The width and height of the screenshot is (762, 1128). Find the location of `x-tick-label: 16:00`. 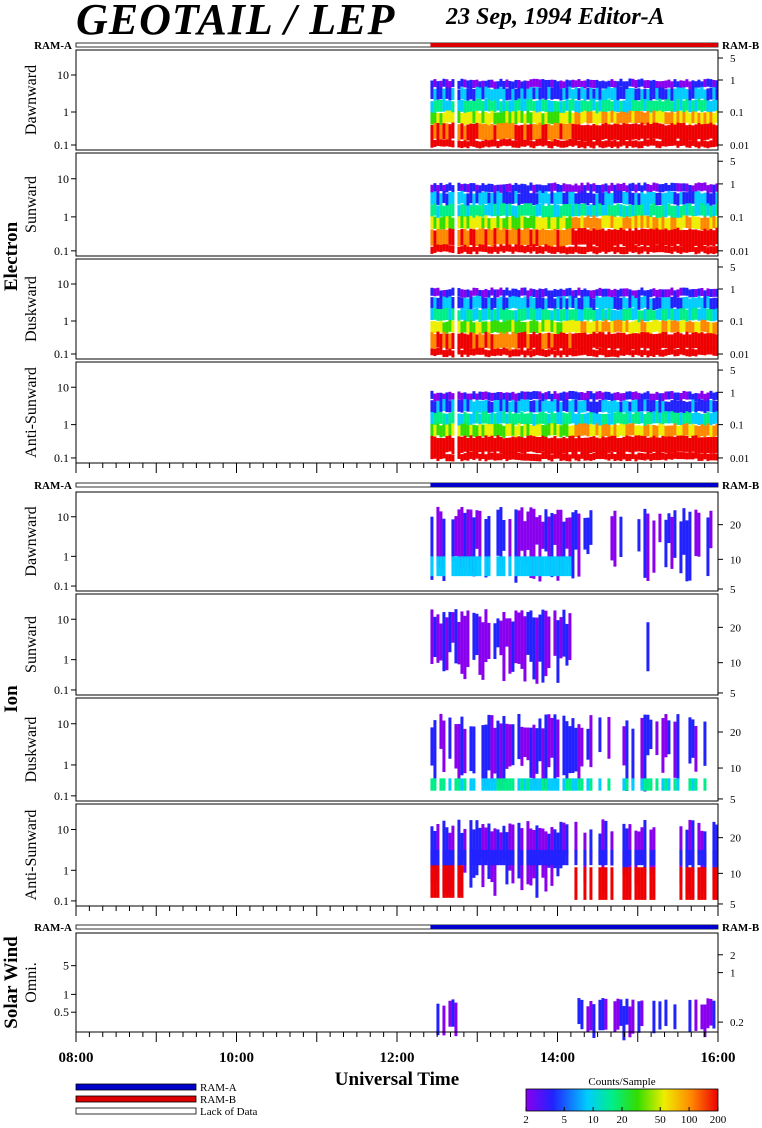

x-tick-label: 16:00 is located at coordinates (718, 1058).